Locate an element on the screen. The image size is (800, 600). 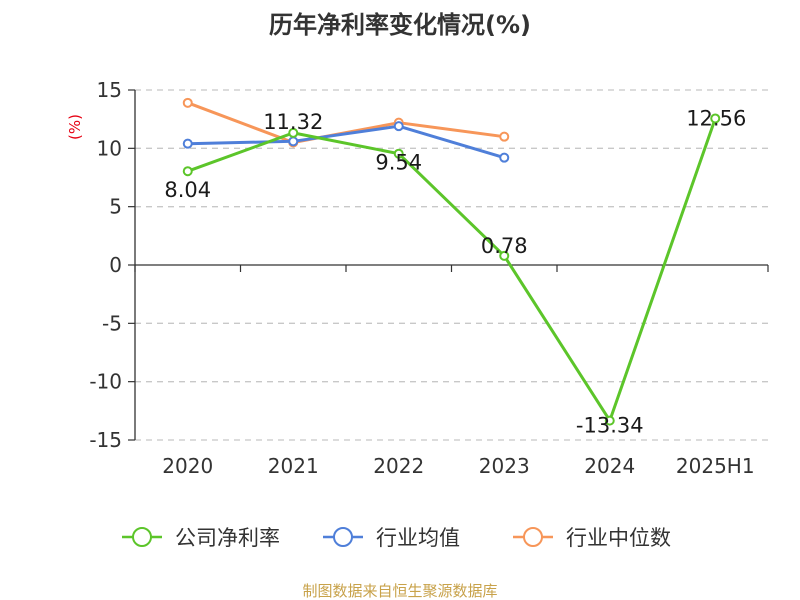
data-label: 8.04 is located at coordinates (187, 190).